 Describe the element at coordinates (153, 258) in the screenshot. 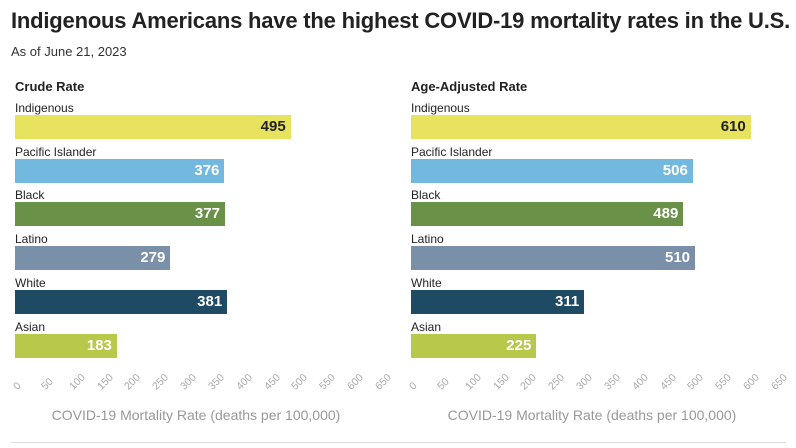

I see `bar-value-label: 279` at that location.